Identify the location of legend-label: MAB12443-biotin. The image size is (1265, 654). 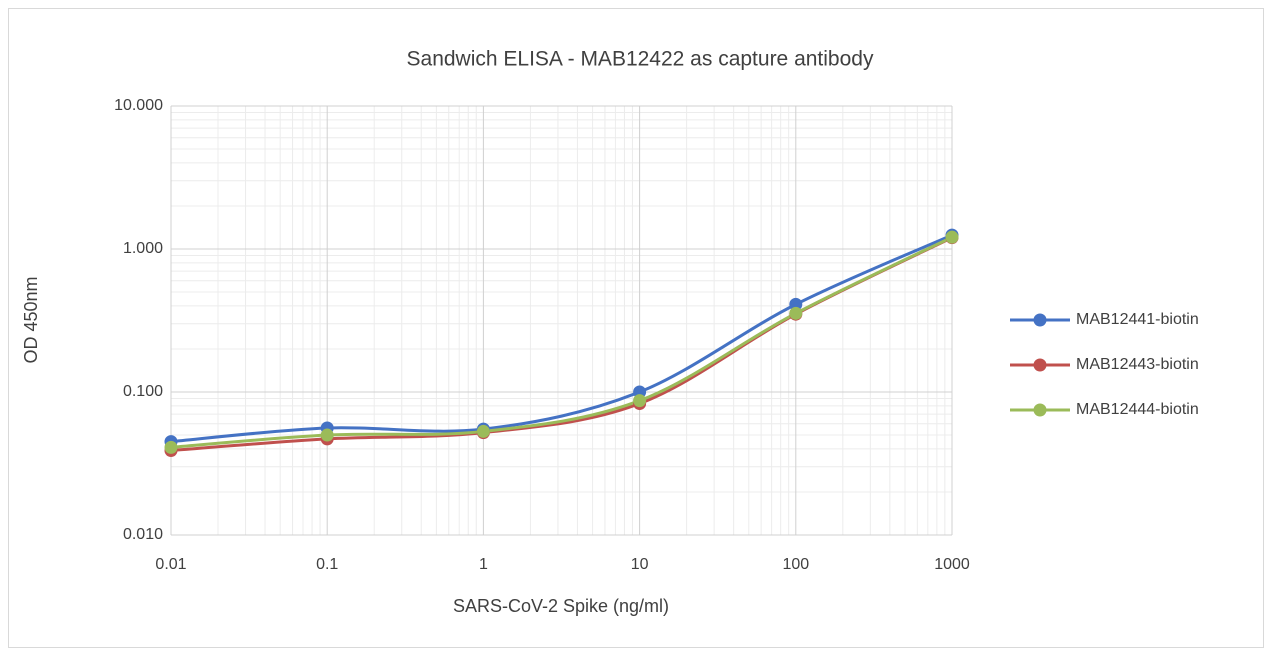
(1137, 364).